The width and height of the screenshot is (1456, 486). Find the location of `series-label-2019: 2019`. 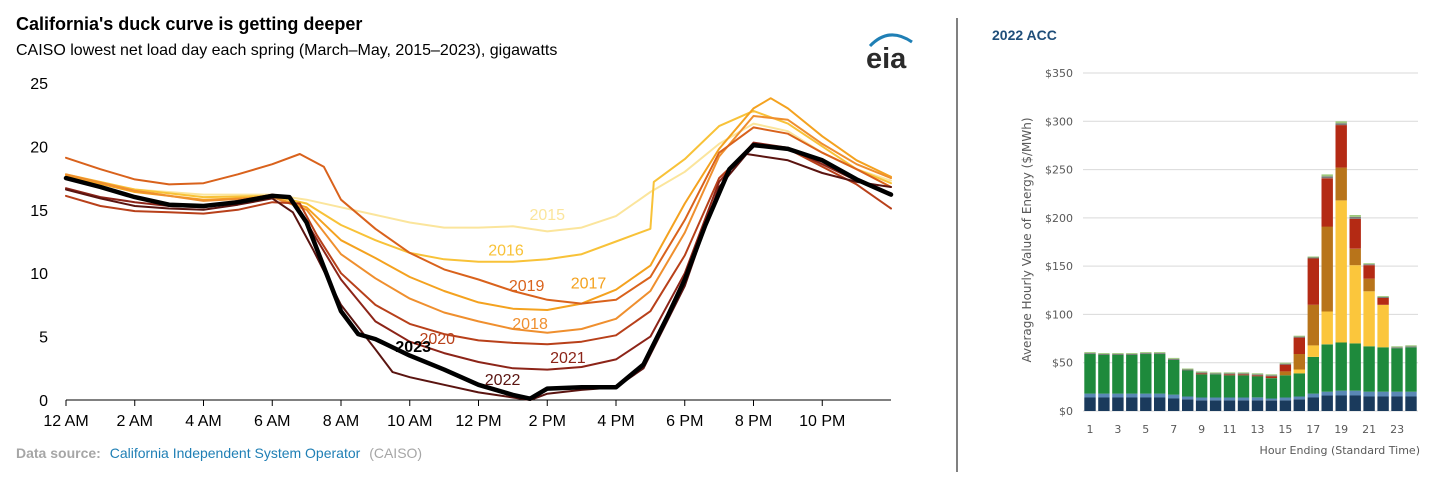

series-label-2019: 2019 is located at coordinates (527, 286).